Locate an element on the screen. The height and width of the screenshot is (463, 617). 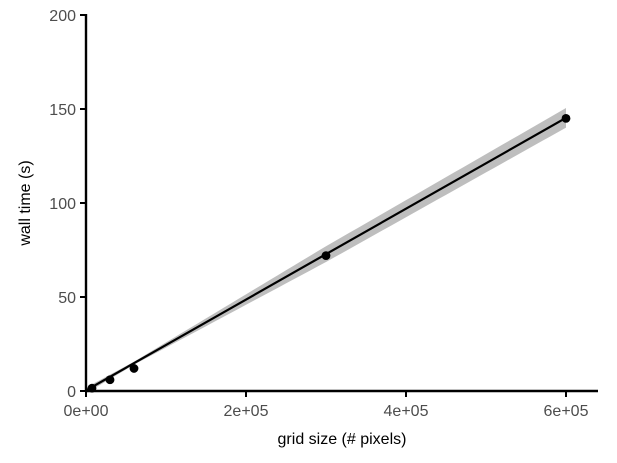
y-tick-label: 150 is located at coordinates (62, 110).